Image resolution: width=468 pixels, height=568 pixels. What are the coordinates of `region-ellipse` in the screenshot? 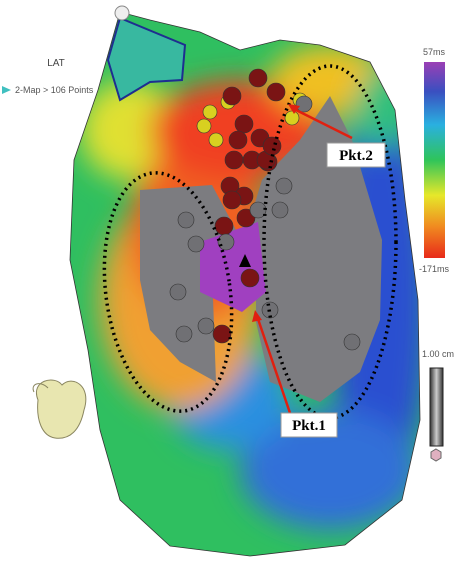 It's located at (168, 292).